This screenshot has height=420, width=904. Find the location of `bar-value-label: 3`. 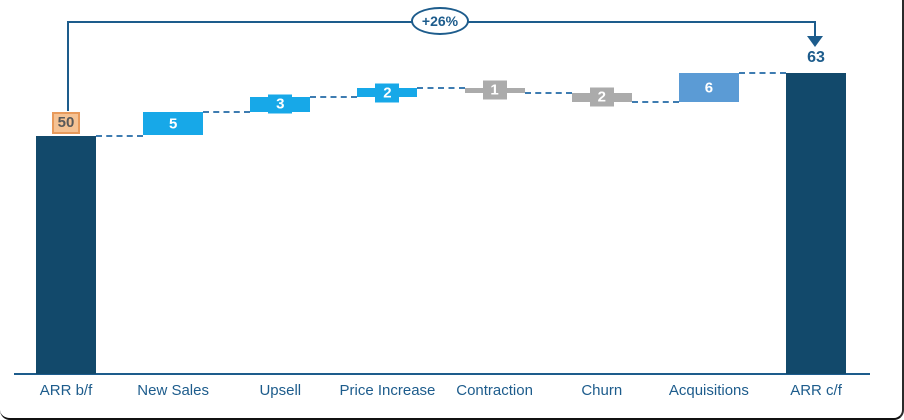

bar-value-label: 3 is located at coordinates (280, 104).